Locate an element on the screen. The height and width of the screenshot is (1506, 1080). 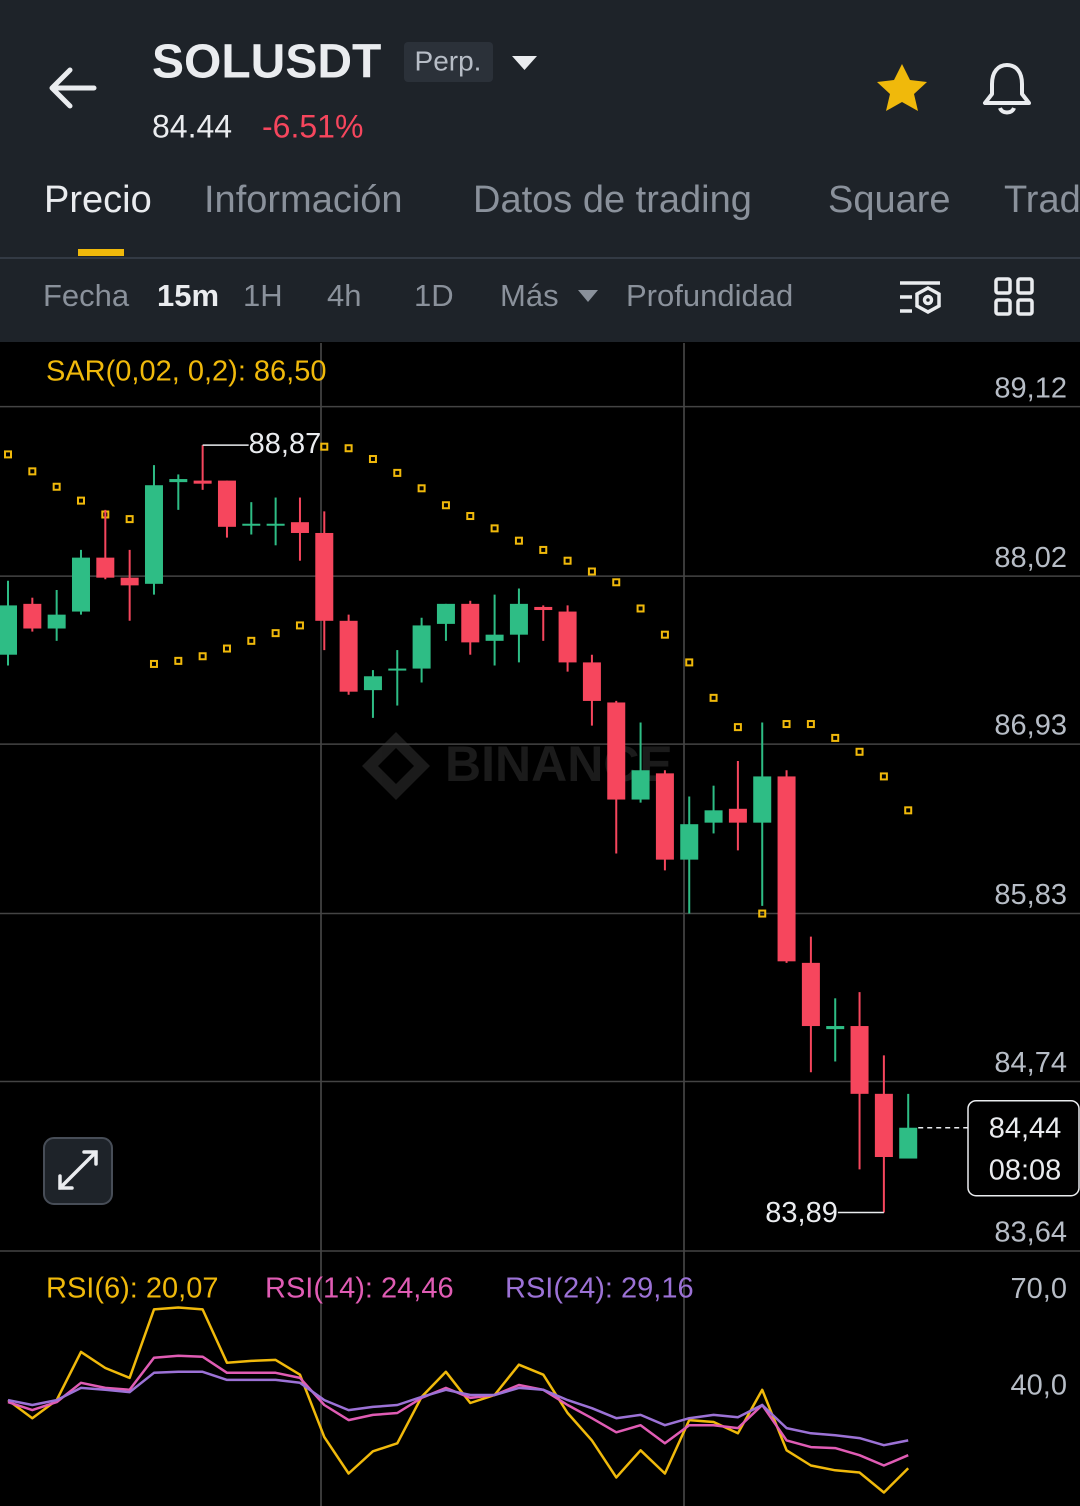
dropdown-icon is located at coordinates (524, 63).